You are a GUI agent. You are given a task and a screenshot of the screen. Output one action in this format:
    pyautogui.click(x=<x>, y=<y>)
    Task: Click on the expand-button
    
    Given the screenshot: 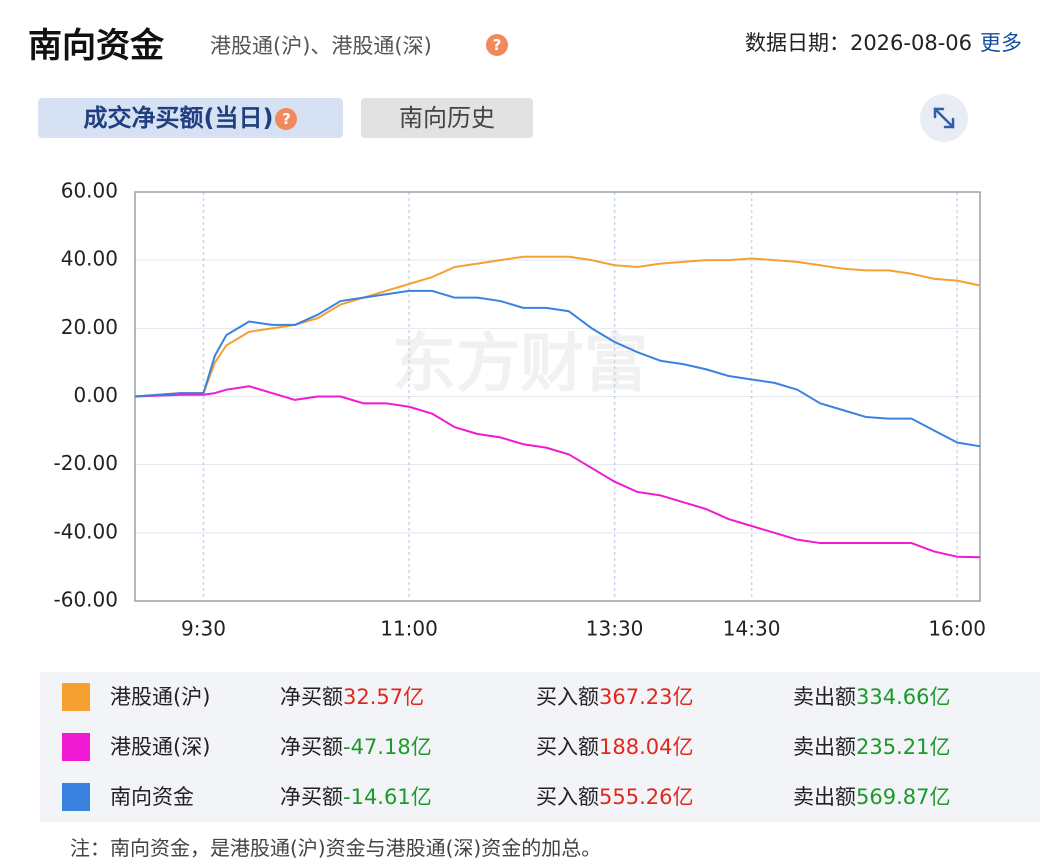 What is the action you would take?
    pyautogui.click(x=944, y=118)
    